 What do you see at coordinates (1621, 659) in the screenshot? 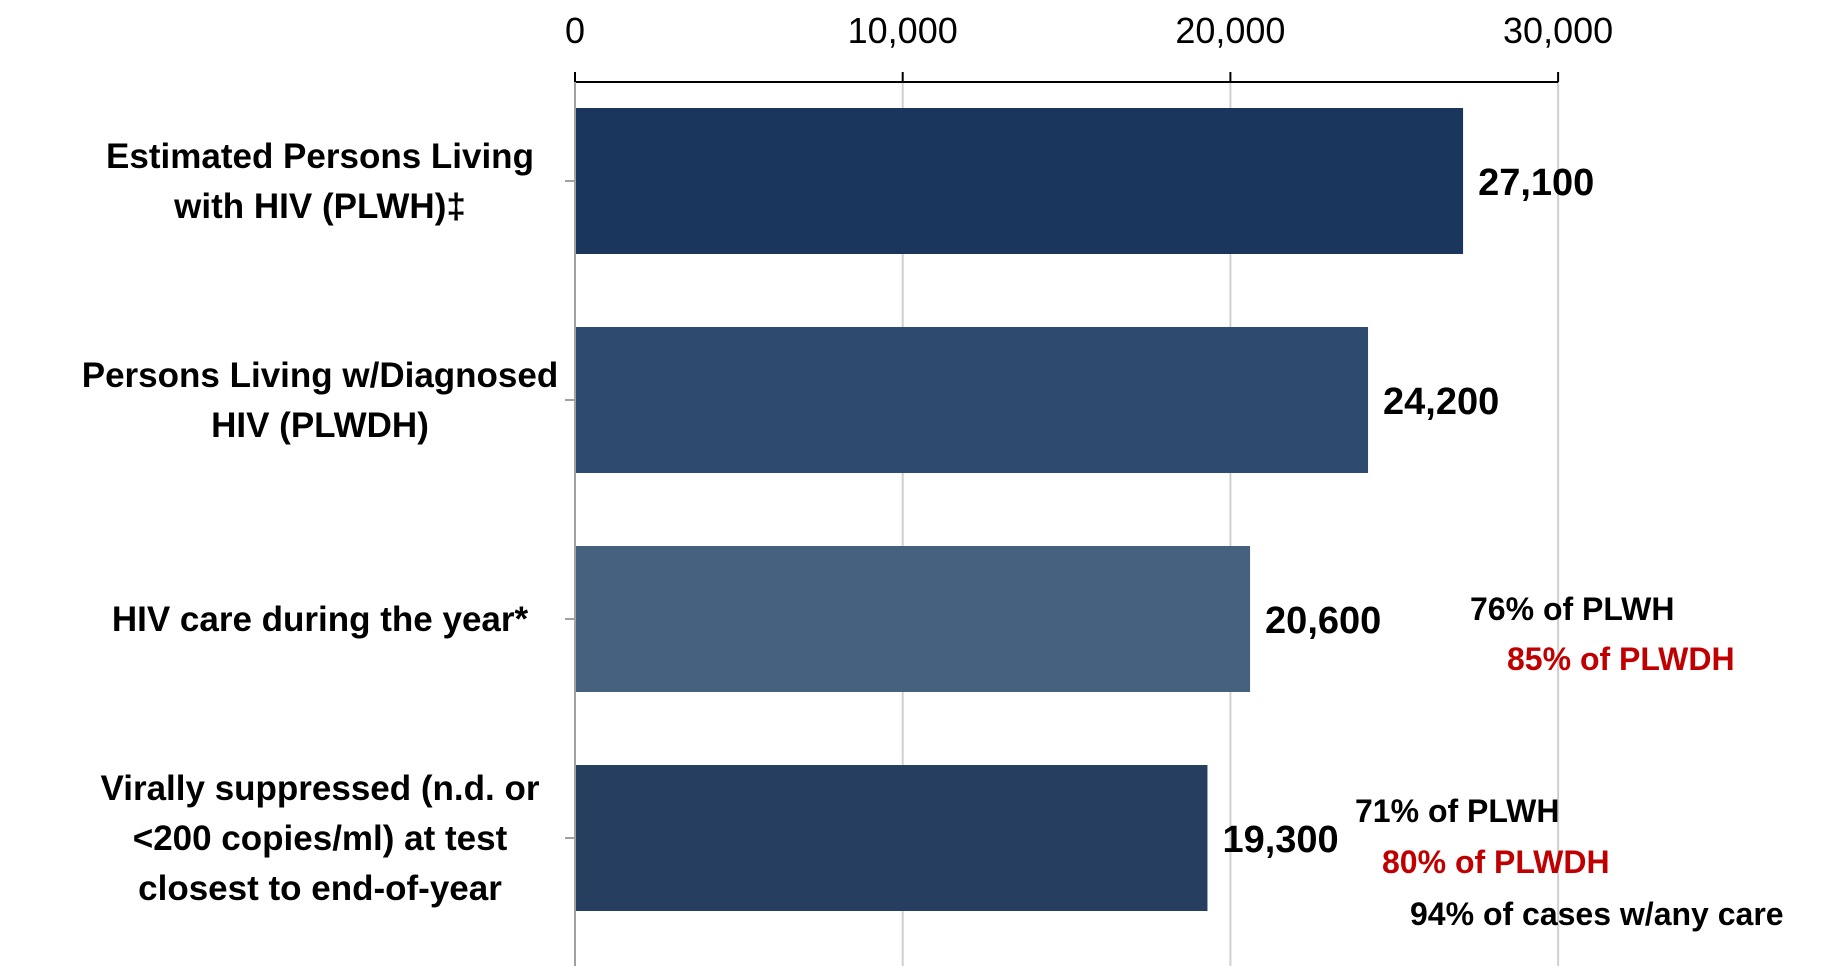
I see `percentage-annotation: 85% of PLWDH` at bounding box center [1621, 659].